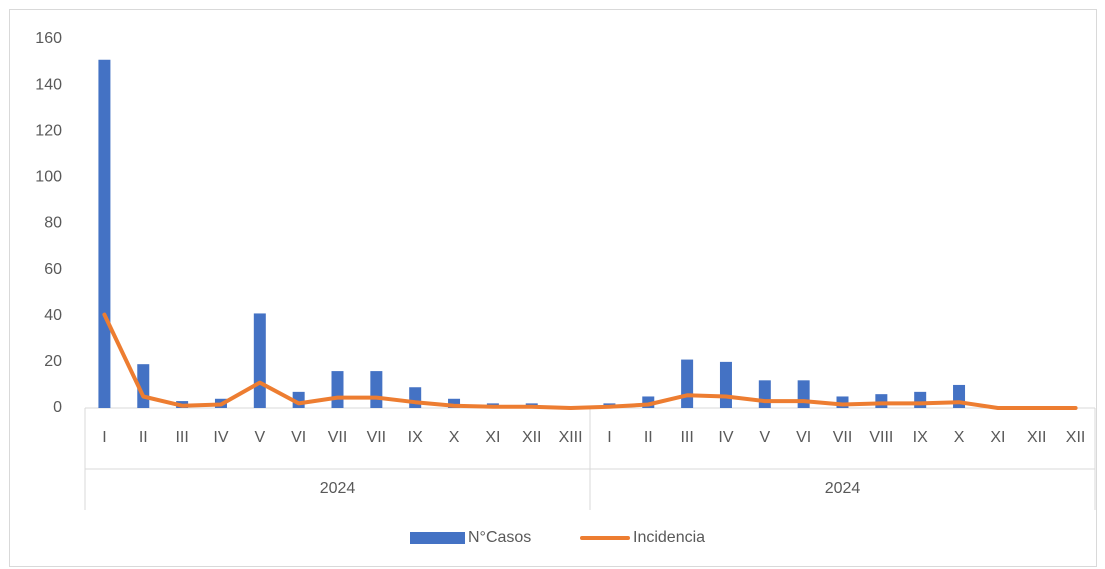 The height and width of the screenshot is (569, 1105). What do you see at coordinates (48, 177) in the screenshot?
I see `y-tick-label: 100` at bounding box center [48, 177].